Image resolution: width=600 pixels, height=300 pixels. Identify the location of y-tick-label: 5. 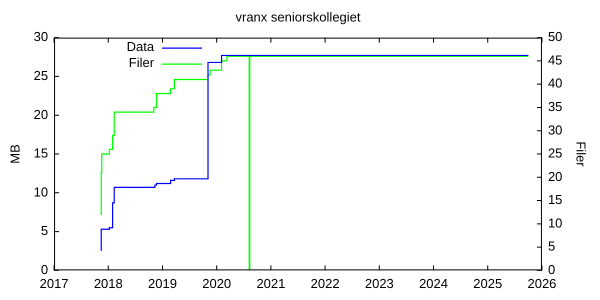
(44, 230).